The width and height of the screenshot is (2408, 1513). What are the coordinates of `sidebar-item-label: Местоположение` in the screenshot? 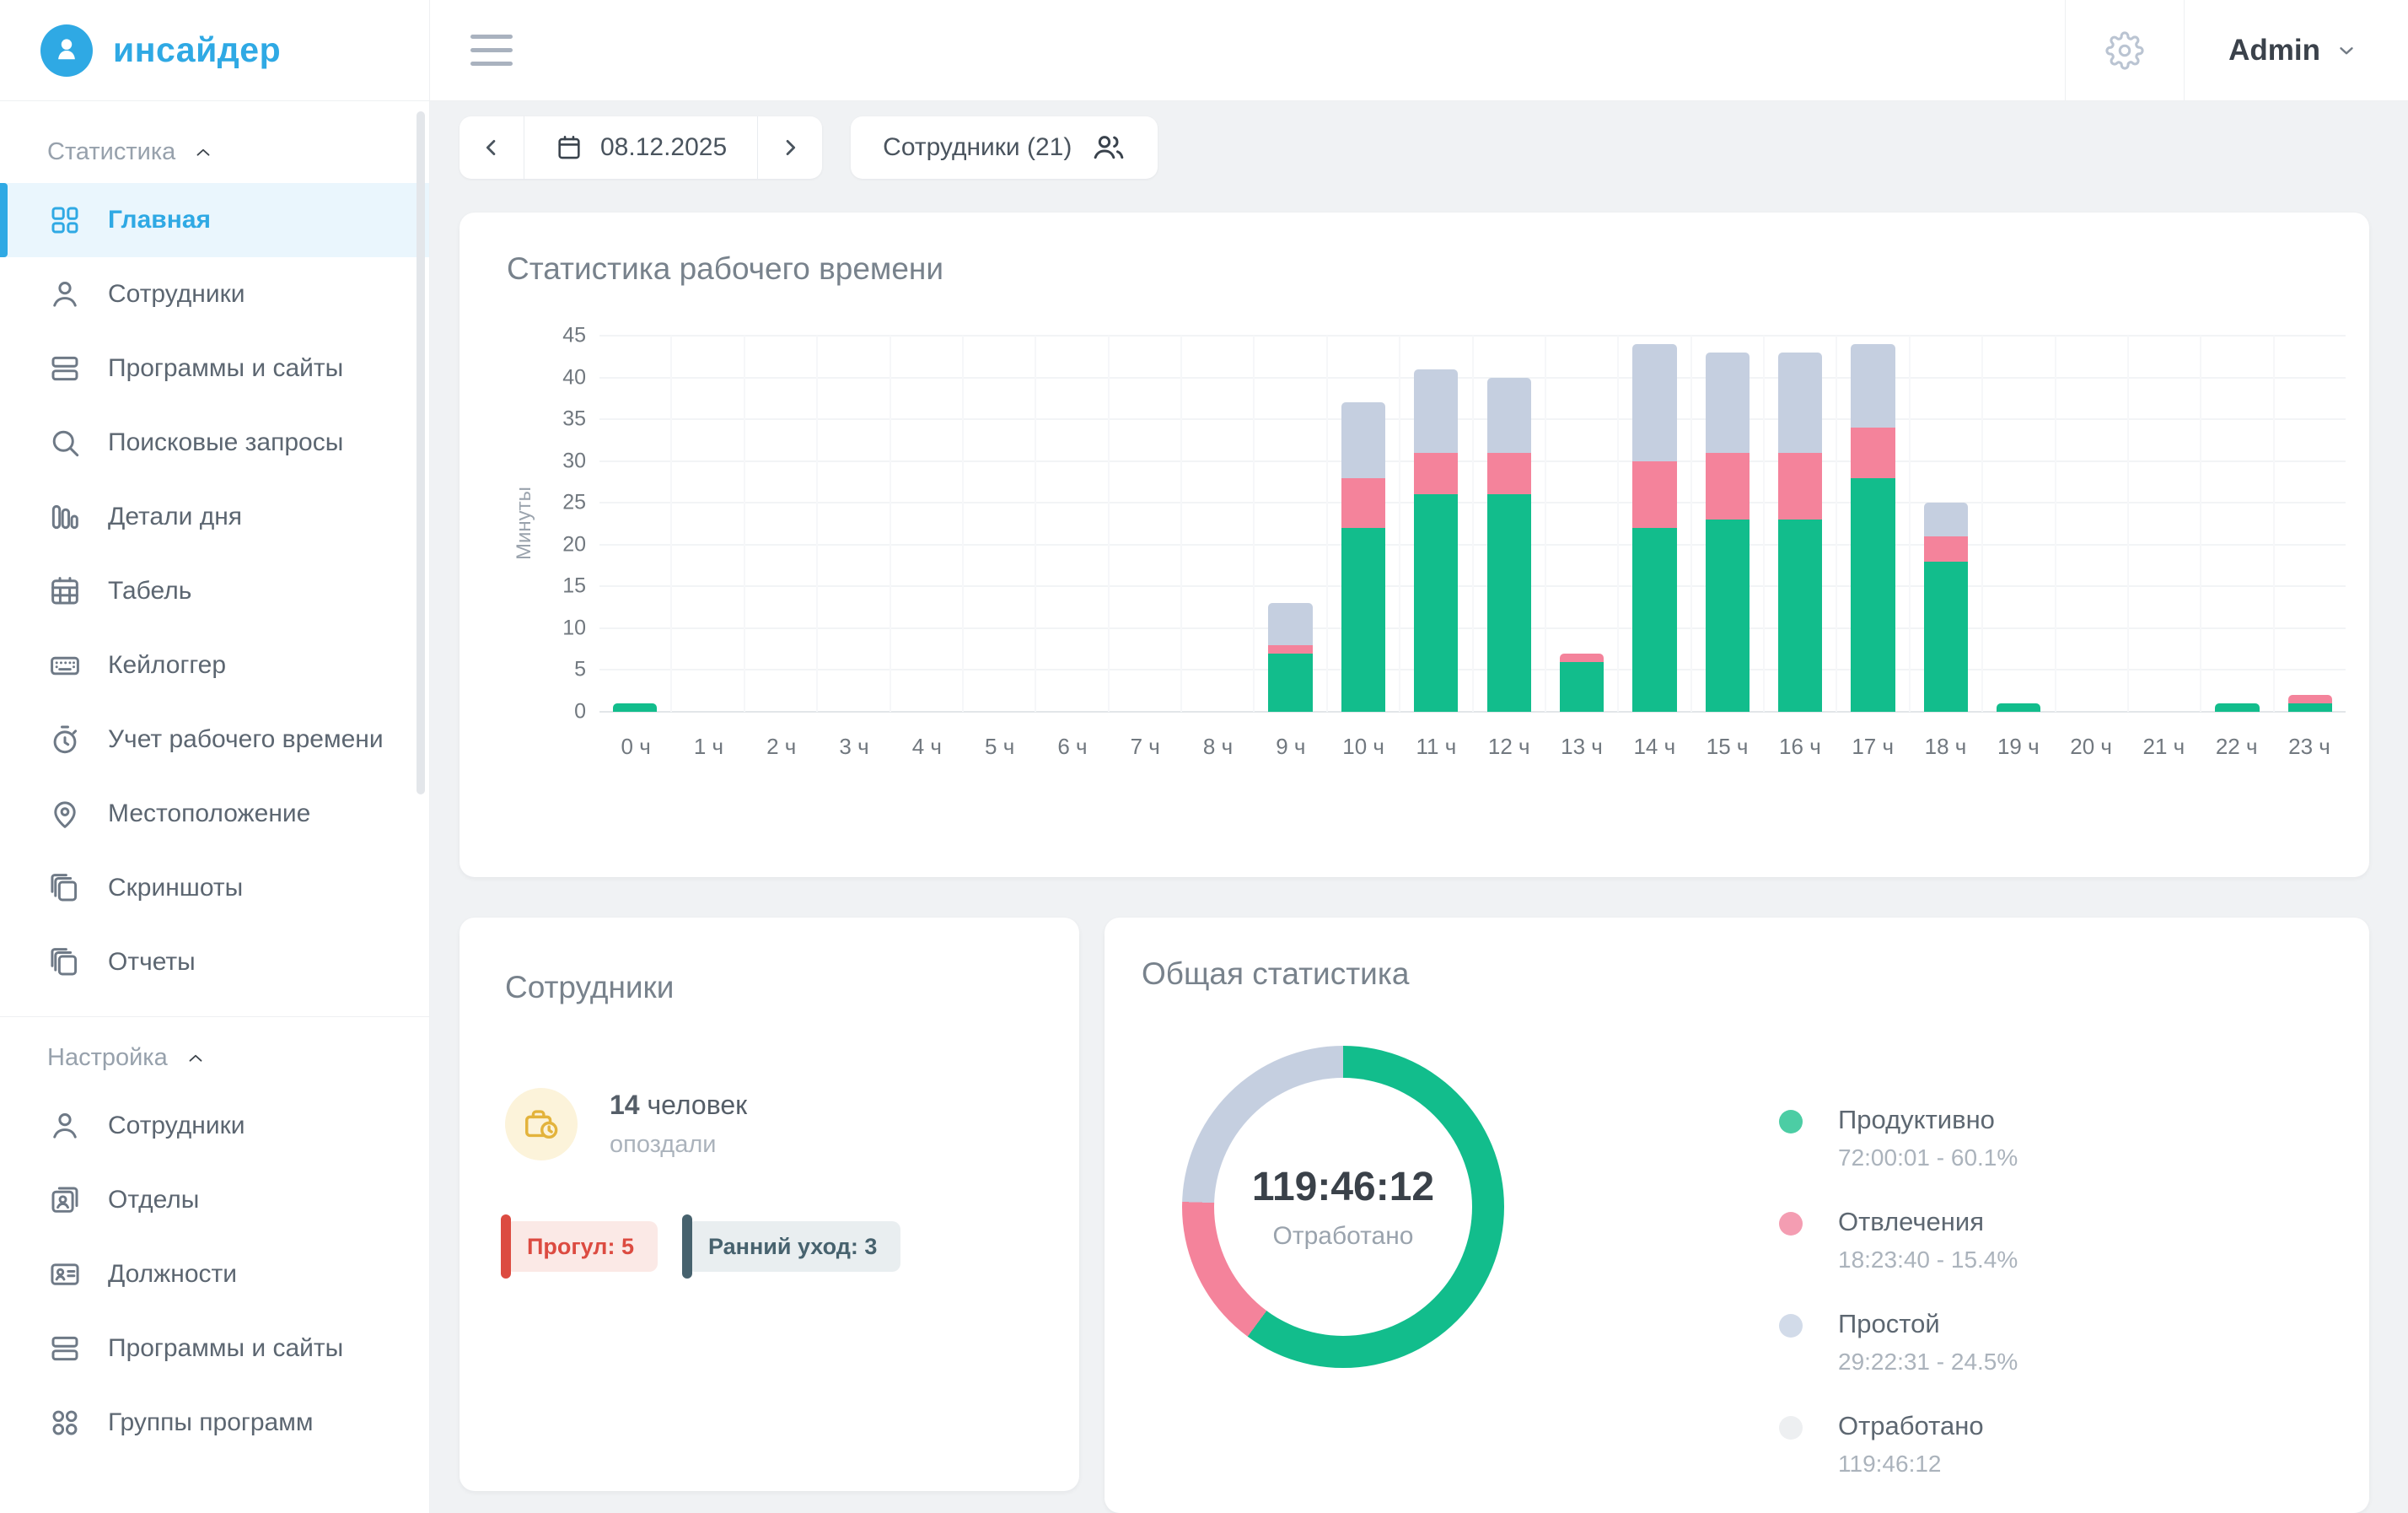 It's located at (210, 814).